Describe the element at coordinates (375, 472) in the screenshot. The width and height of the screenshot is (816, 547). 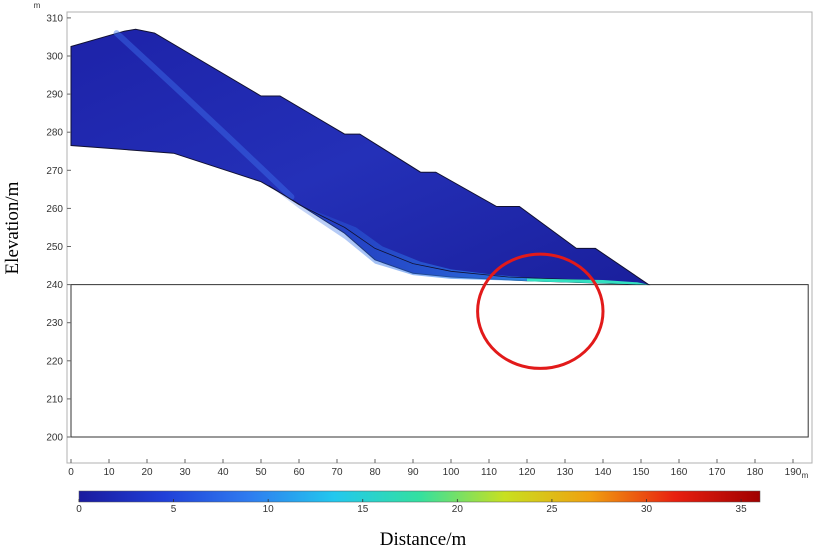
I see `x-tick-label: 80` at that location.